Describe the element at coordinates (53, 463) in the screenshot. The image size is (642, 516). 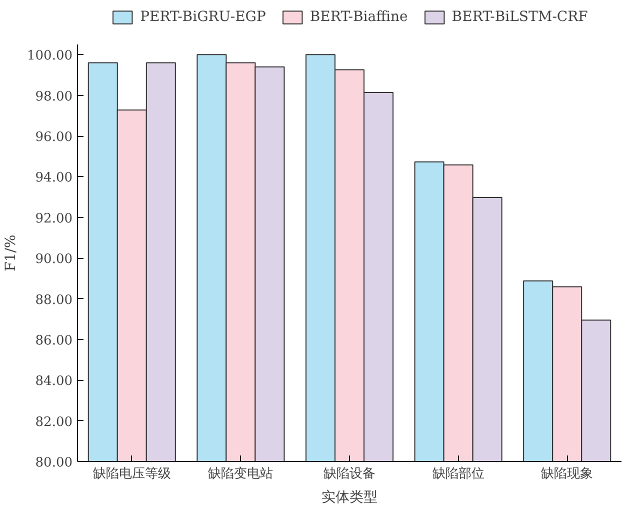
I see `y-tick-label: 80.00` at that location.